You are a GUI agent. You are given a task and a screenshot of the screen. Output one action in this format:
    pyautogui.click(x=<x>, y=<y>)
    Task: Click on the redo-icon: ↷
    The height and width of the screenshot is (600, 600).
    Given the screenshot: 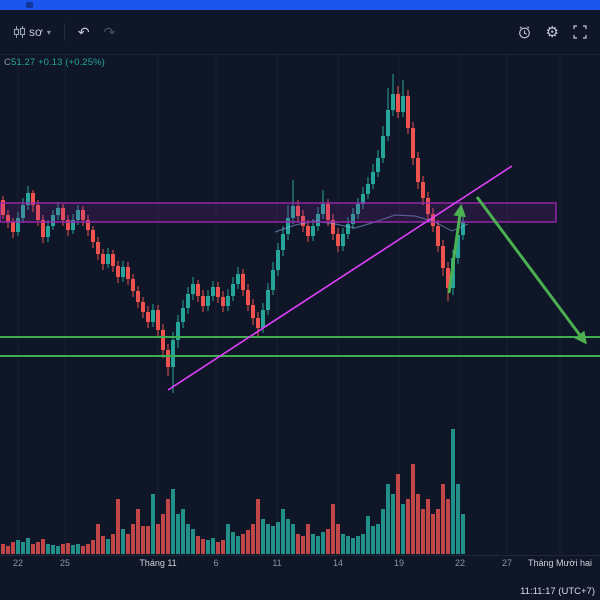 What is the action you would take?
    pyautogui.click(x=109, y=32)
    